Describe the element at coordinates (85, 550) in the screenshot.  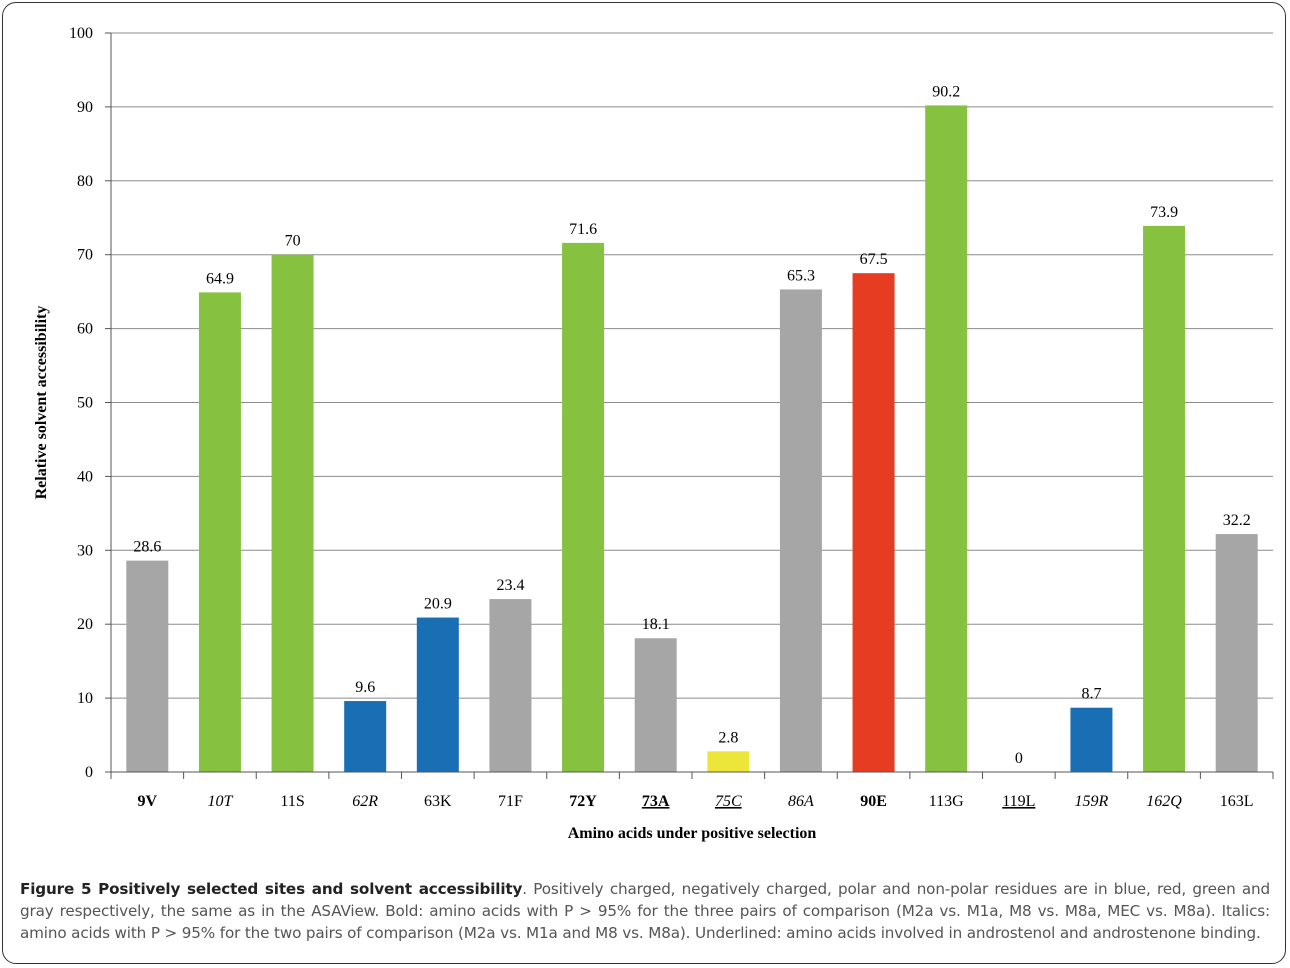
I see `y-tick-label: 30` at that location.